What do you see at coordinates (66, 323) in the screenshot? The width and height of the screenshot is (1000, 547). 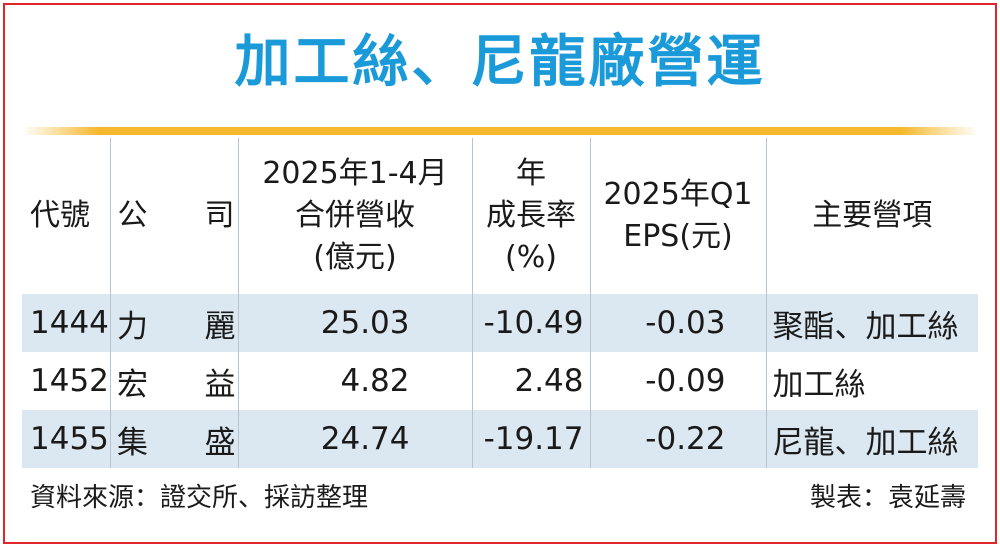 I see `cell-code: 1444` at bounding box center [66, 323].